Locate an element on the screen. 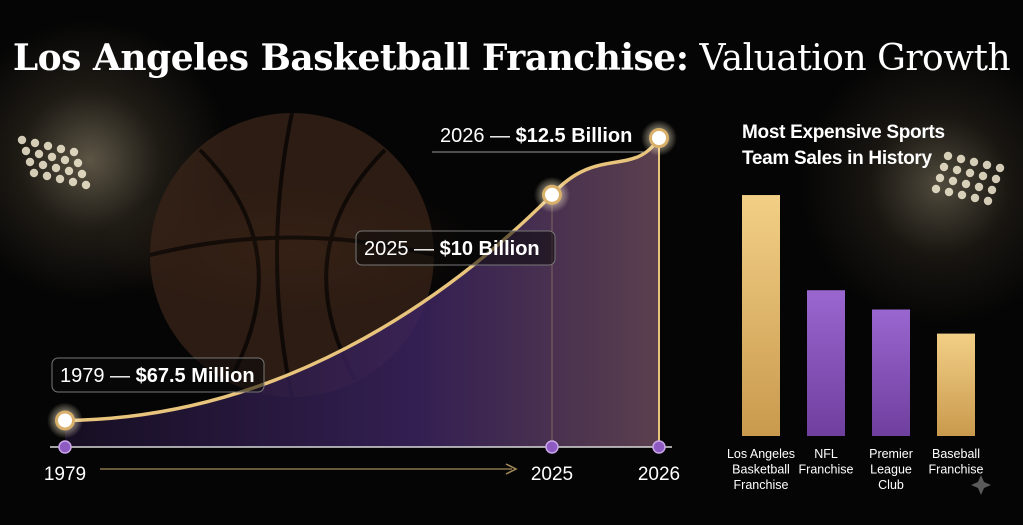 The image size is (1023, 525). bar-category-label: Premier League Club is located at coordinates (891, 469).